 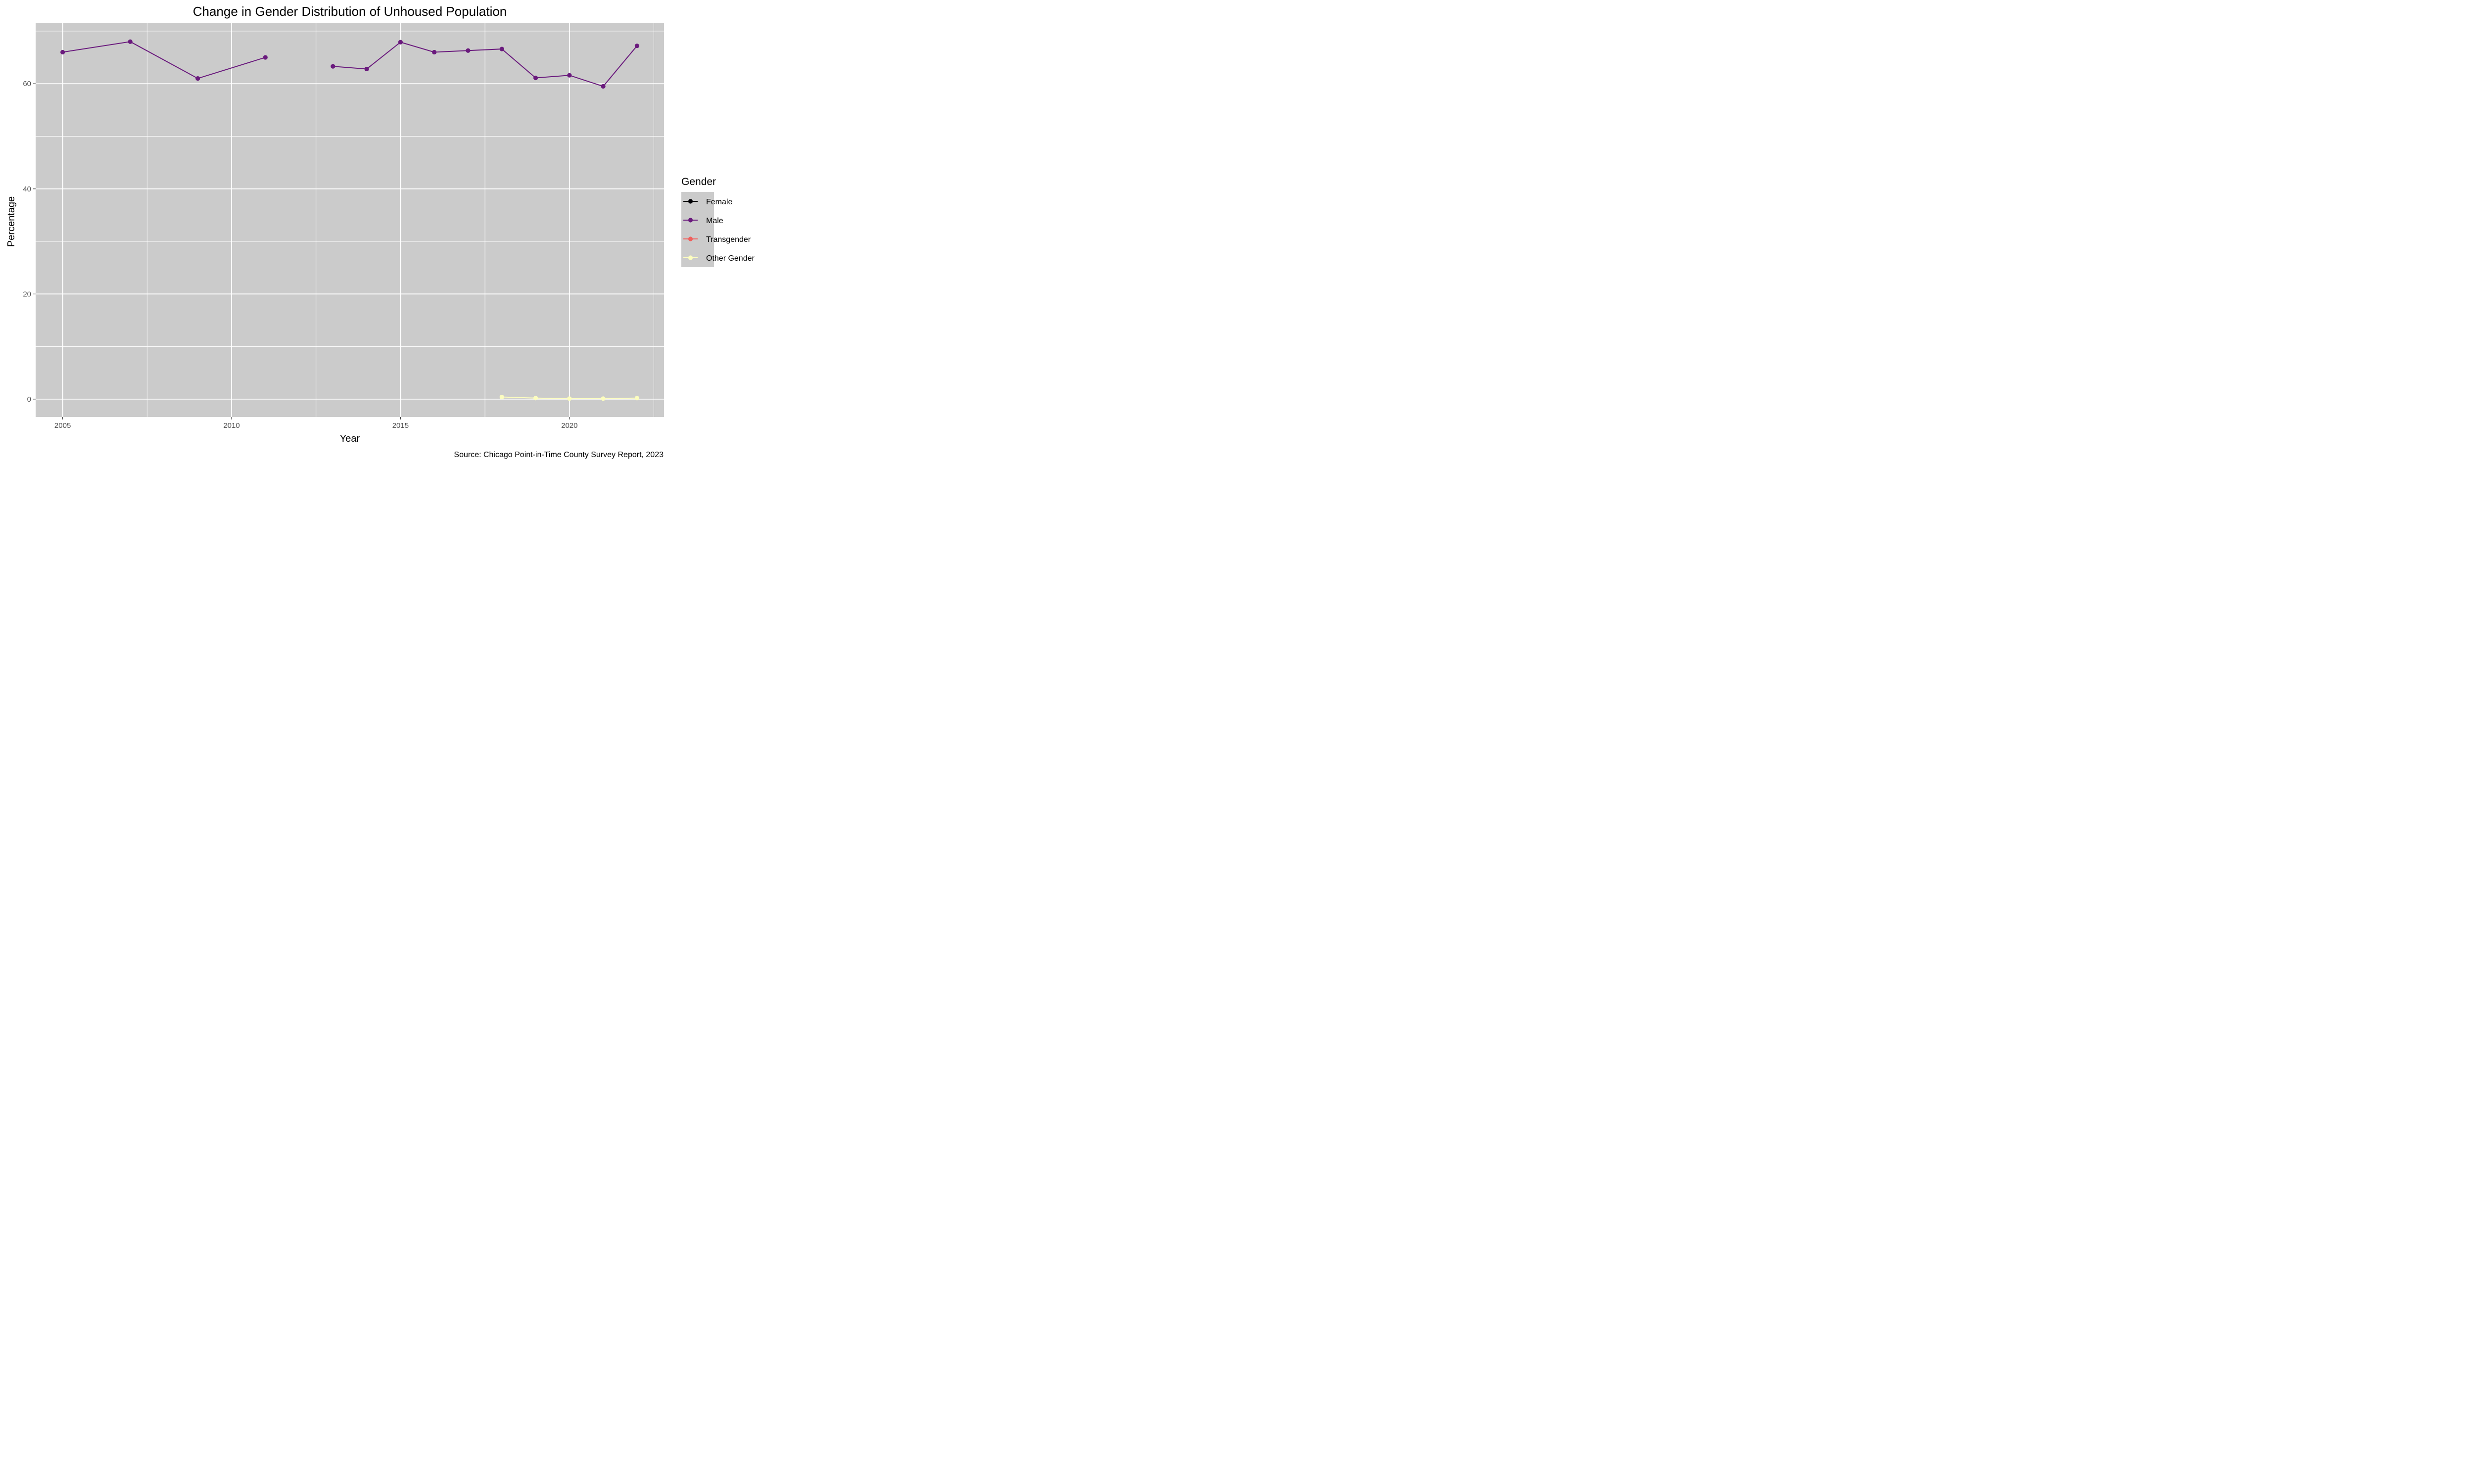 I want to click on y-tick-label: 40, so click(x=27, y=189).